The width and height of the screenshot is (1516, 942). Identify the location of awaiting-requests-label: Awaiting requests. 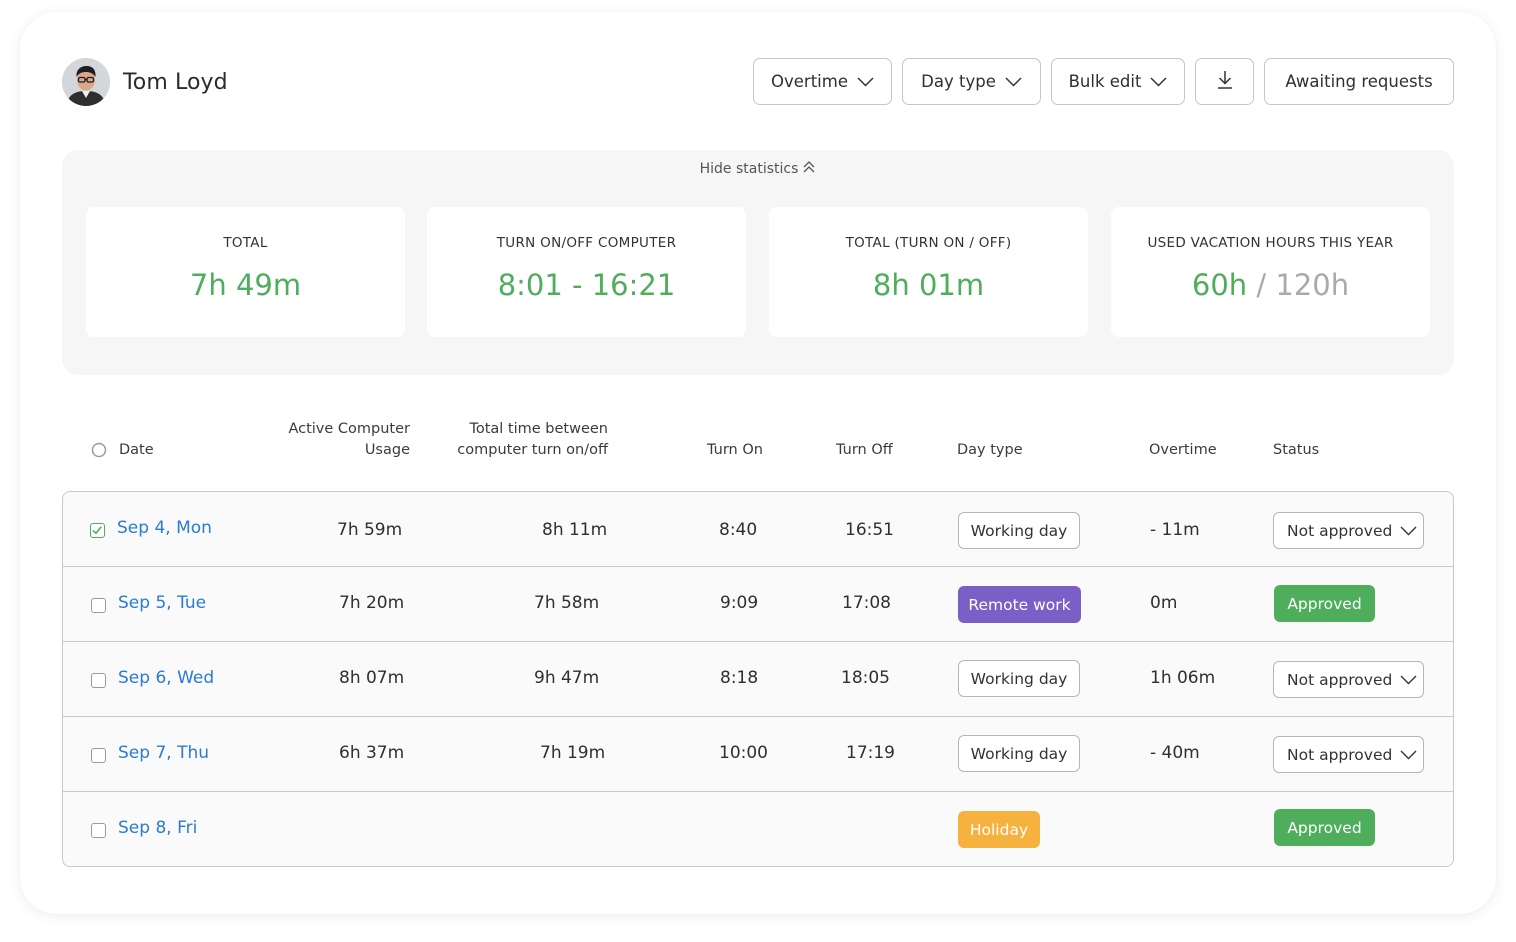
(1359, 81).